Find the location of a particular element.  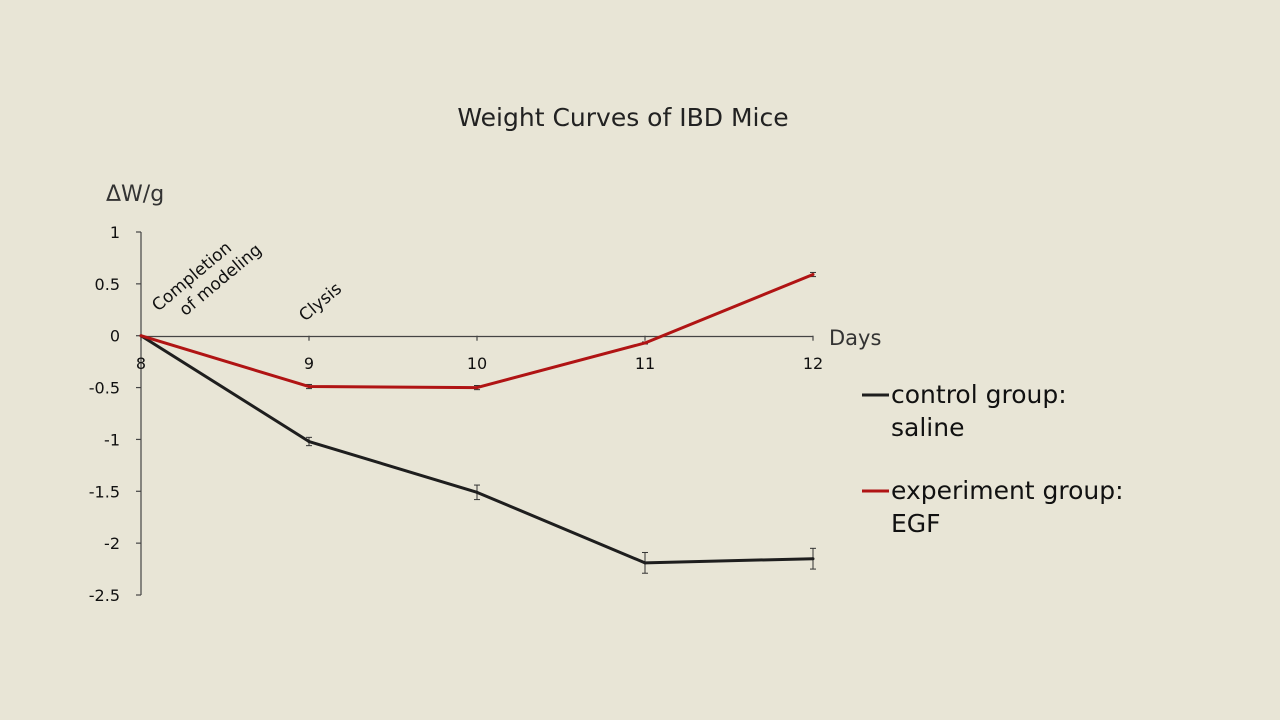

y-tick-label: -2.5 is located at coordinates (104, 595).